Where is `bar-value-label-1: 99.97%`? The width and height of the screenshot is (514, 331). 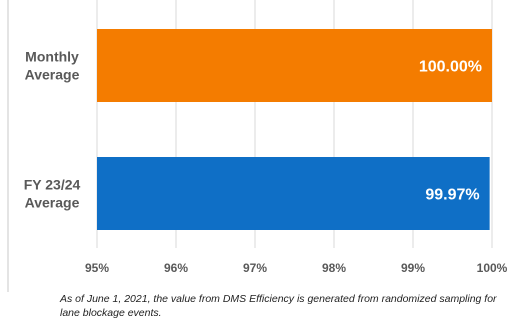 bar-value-label-1: 99.97% is located at coordinates (452, 195).